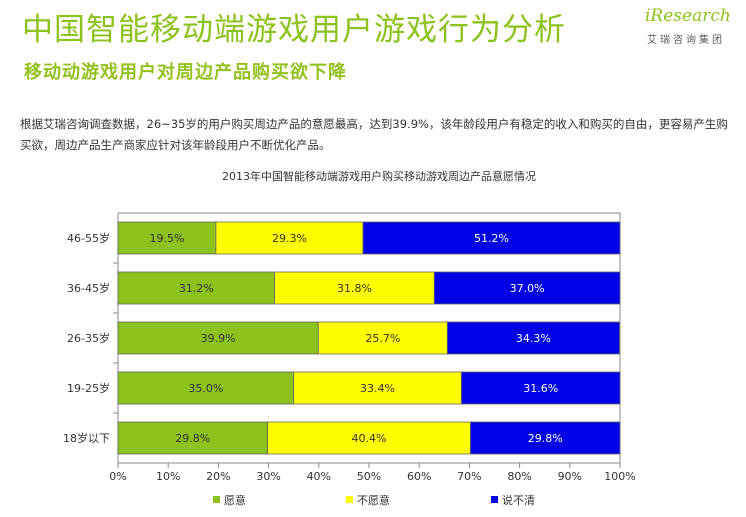 Image resolution: width=746 pixels, height=517 pixels. I want to click on x-tick-label: 0%, so click(117, 476).